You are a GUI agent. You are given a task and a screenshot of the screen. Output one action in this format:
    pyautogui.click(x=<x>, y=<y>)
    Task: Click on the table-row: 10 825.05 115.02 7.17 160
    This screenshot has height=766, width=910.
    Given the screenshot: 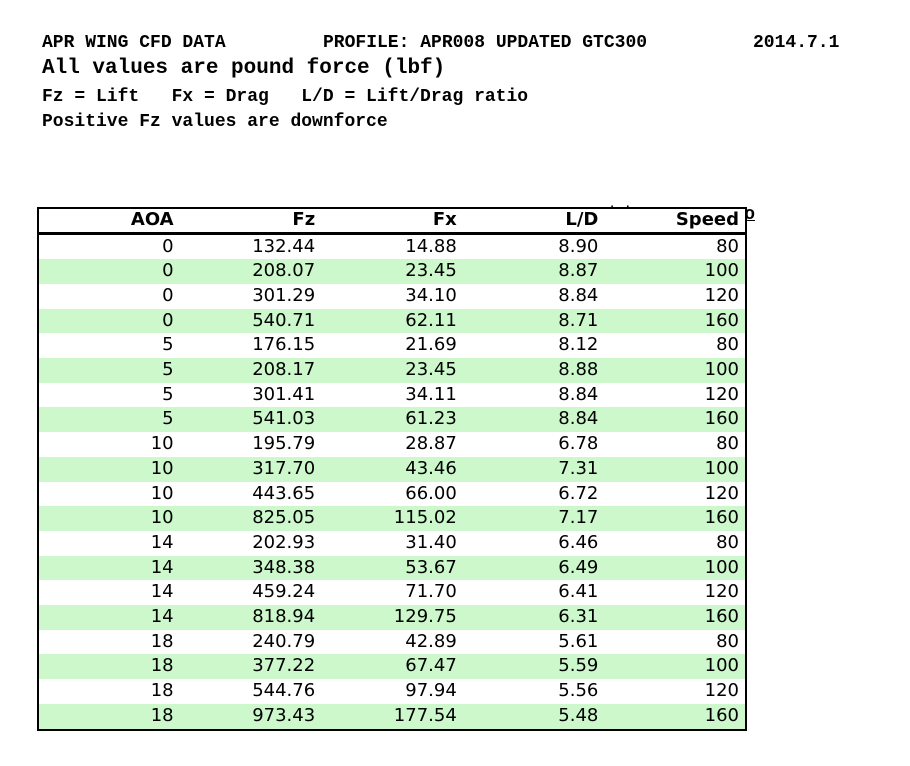 What is the action you would take?
    pyautogui.click(x=392, y=518)
    